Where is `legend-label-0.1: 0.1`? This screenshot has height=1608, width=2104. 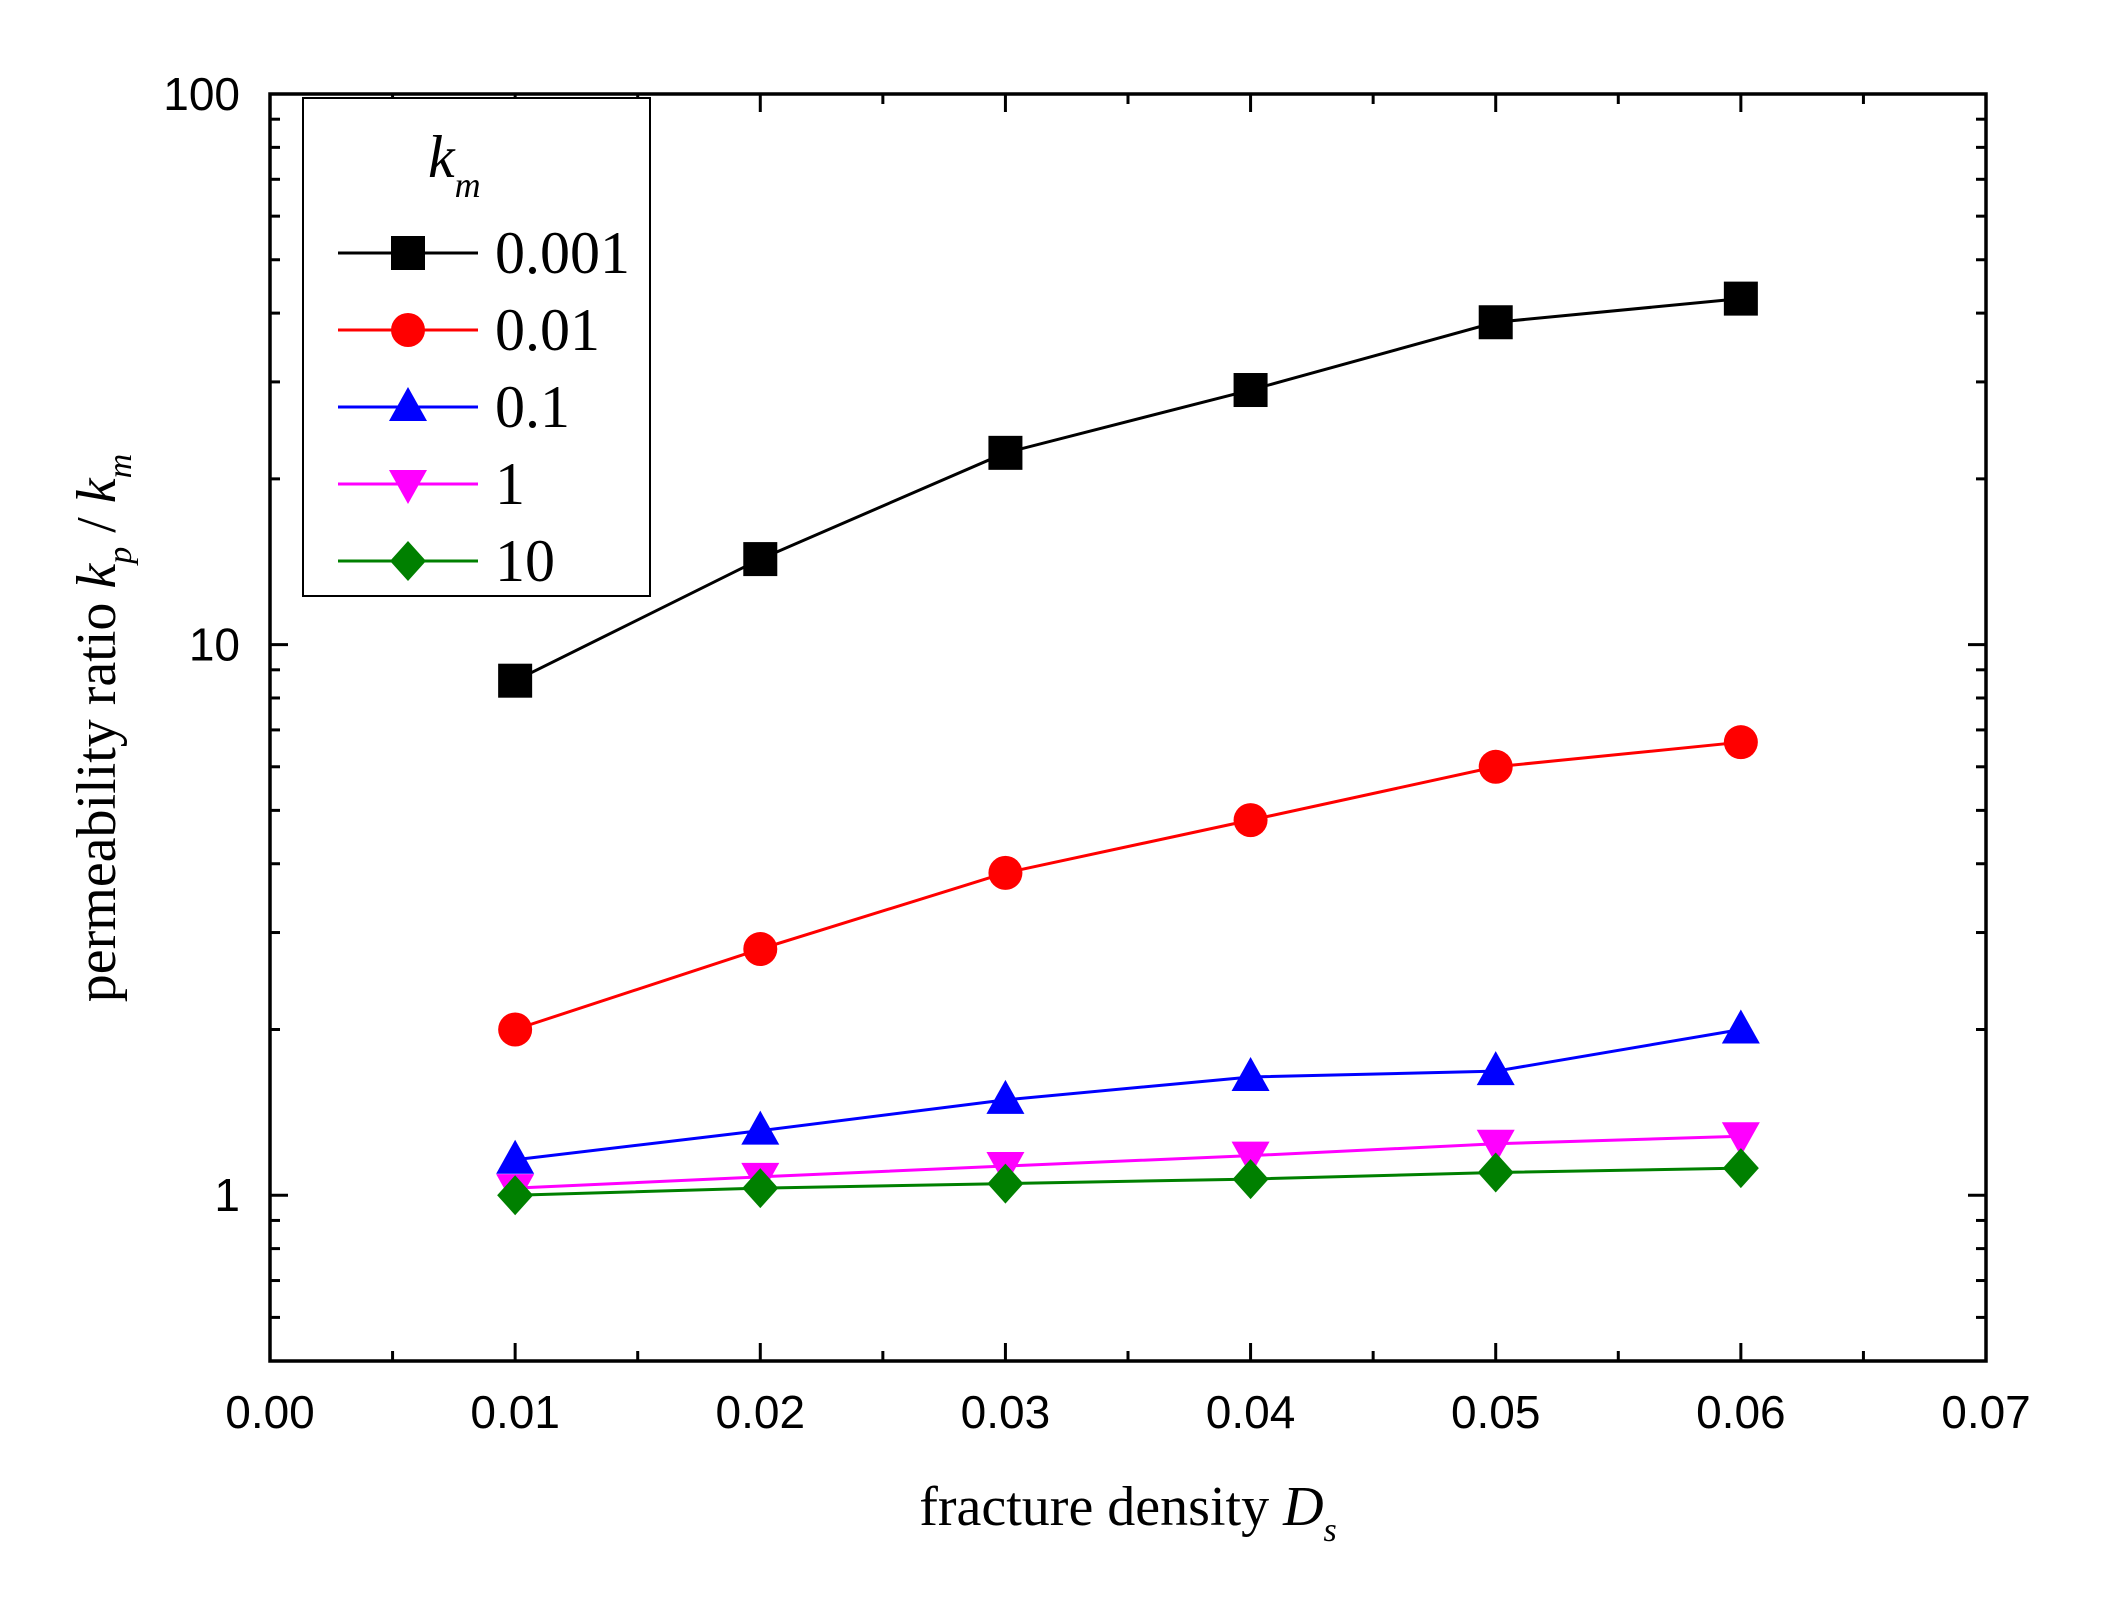 legend-label-0.1: 0.1 is located at coordinates (532, 407).